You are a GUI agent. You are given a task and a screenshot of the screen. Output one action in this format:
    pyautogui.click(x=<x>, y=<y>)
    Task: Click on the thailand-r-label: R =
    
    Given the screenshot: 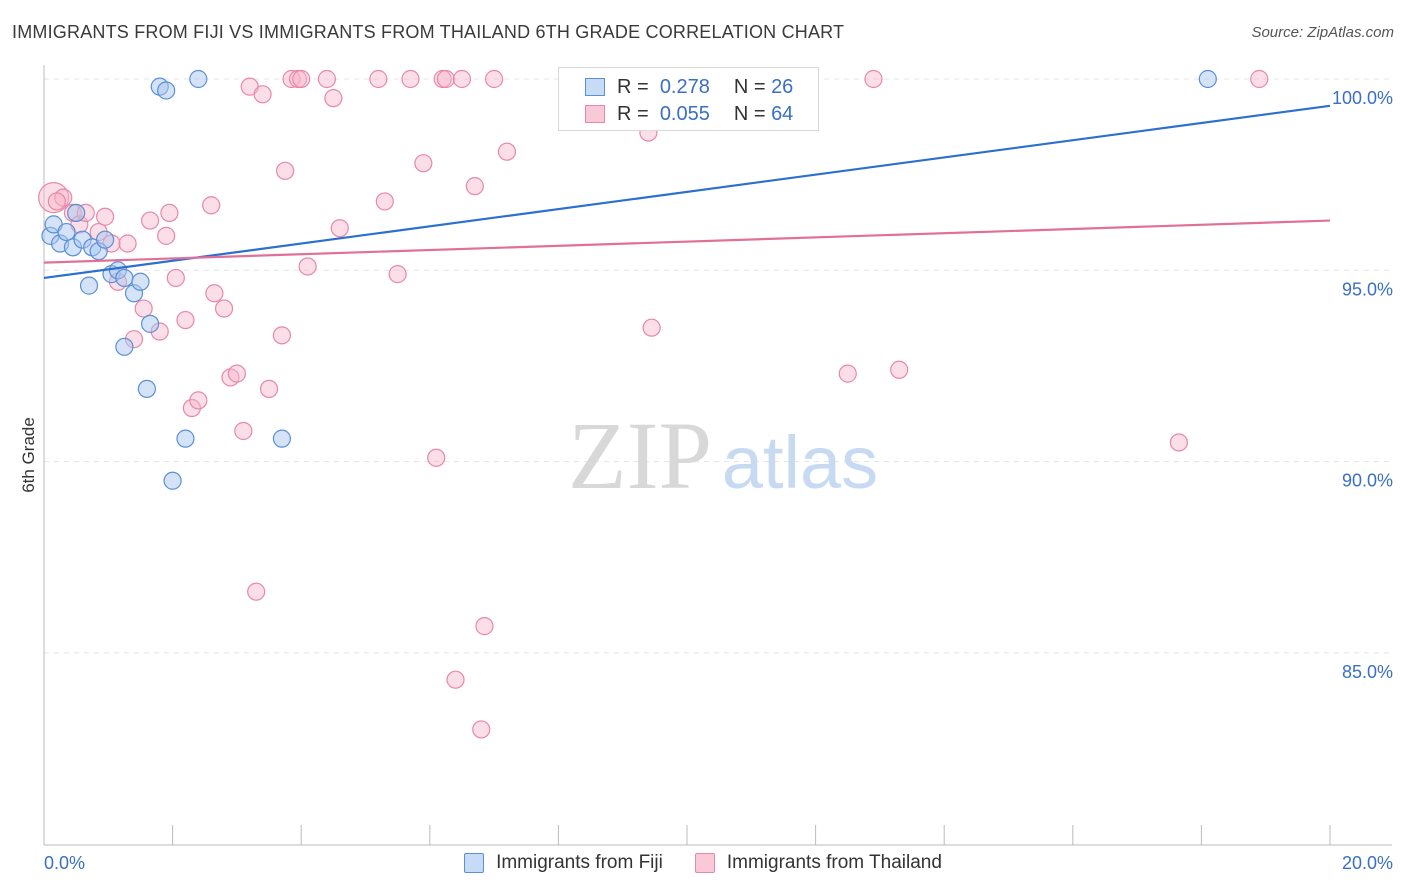 What is the action you would take?
    pyautogui.click(x=633, y=113)
    